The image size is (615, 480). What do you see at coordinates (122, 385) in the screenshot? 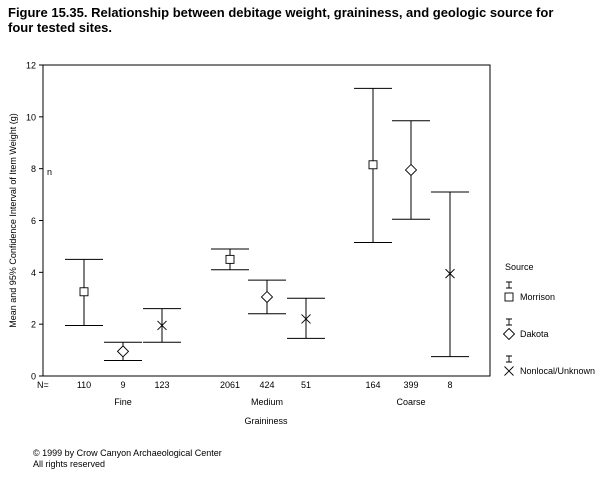
I see `n-label-9: 9` at bounding box center [122, 385].